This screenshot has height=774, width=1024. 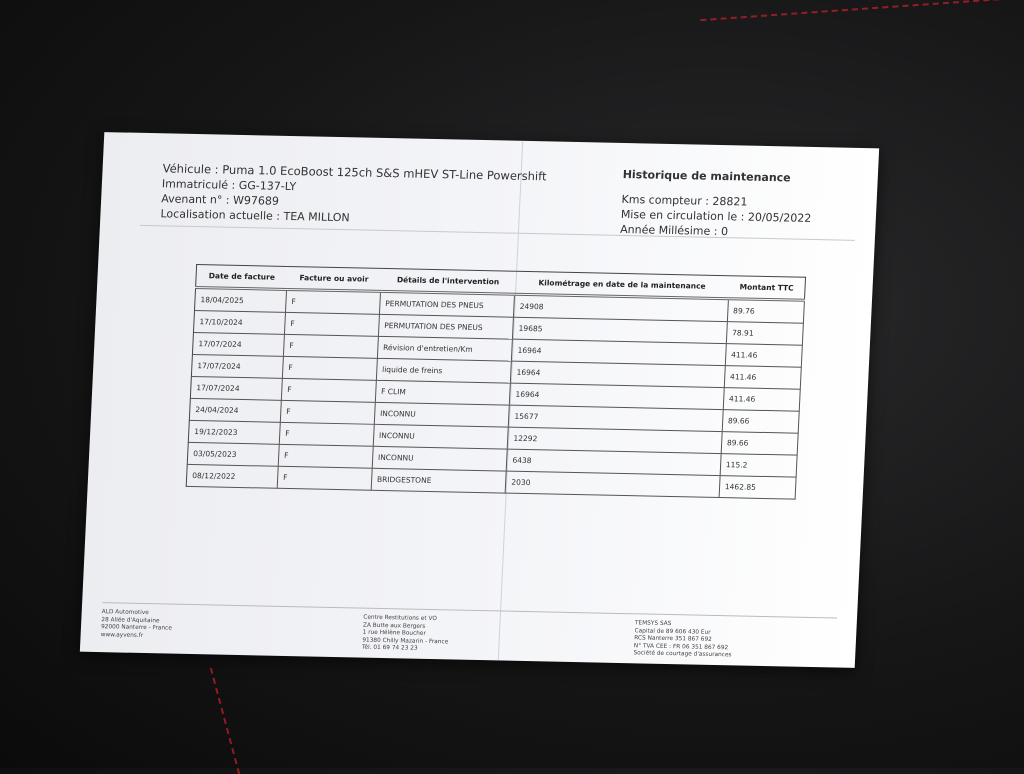 What do you see at coordinates (443, 393) in the screenshot?
I see `table-cell: F CLIM` at bounding box center [443, 393].